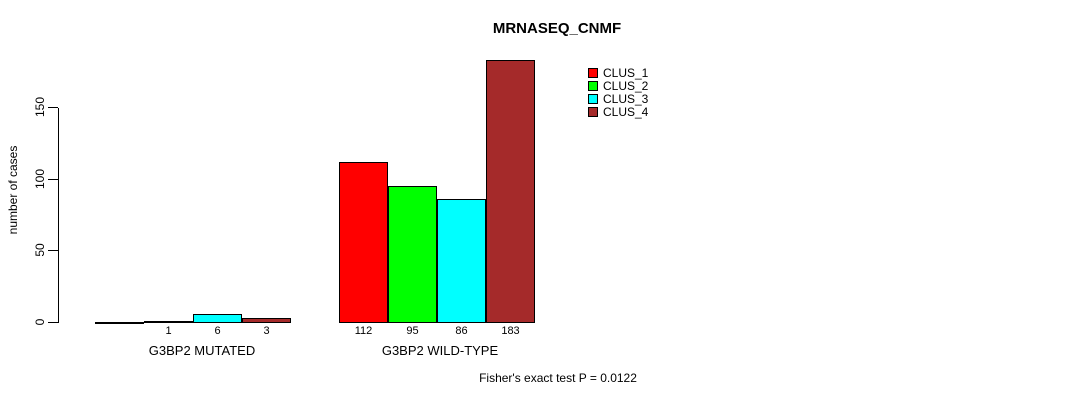 Image resolution: width=1090 pixels, height=400 pixels. I want to click on y-axis-line, so click(58, 215).